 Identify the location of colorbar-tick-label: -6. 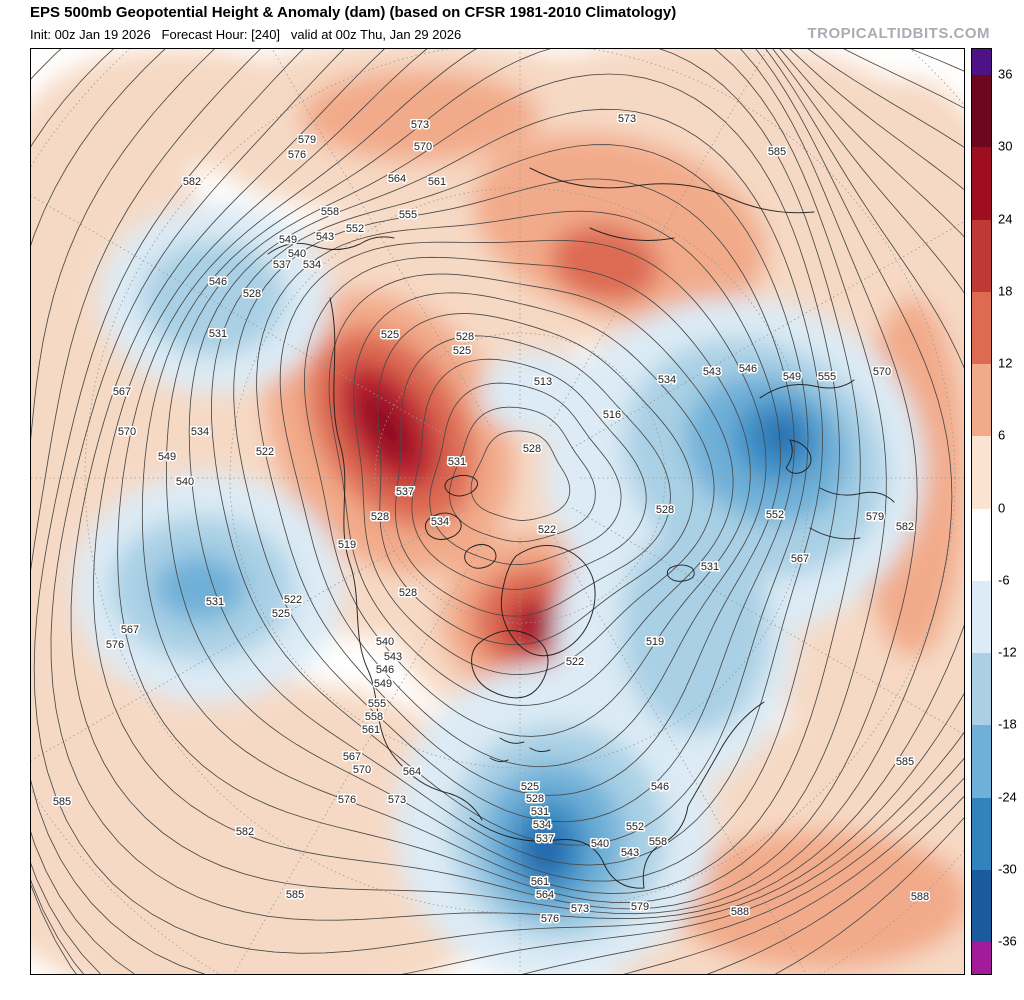
(1004, 580).